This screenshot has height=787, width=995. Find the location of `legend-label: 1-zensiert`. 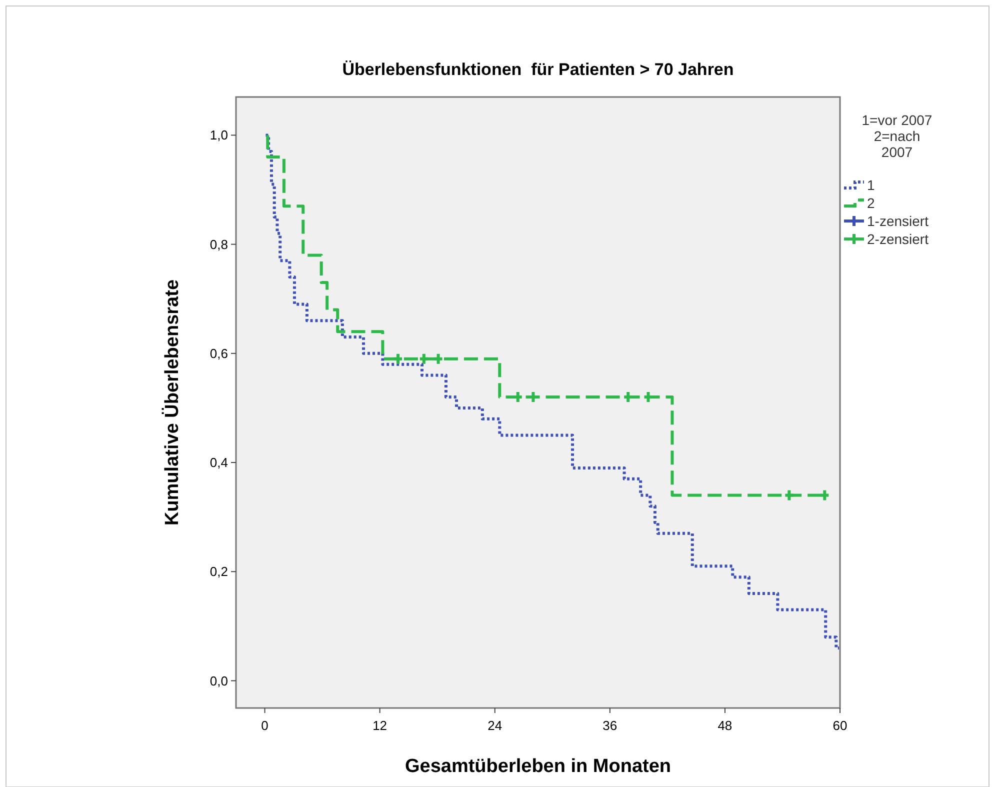

legend-label: 1-zensiert is located at coordinates (898, 220).